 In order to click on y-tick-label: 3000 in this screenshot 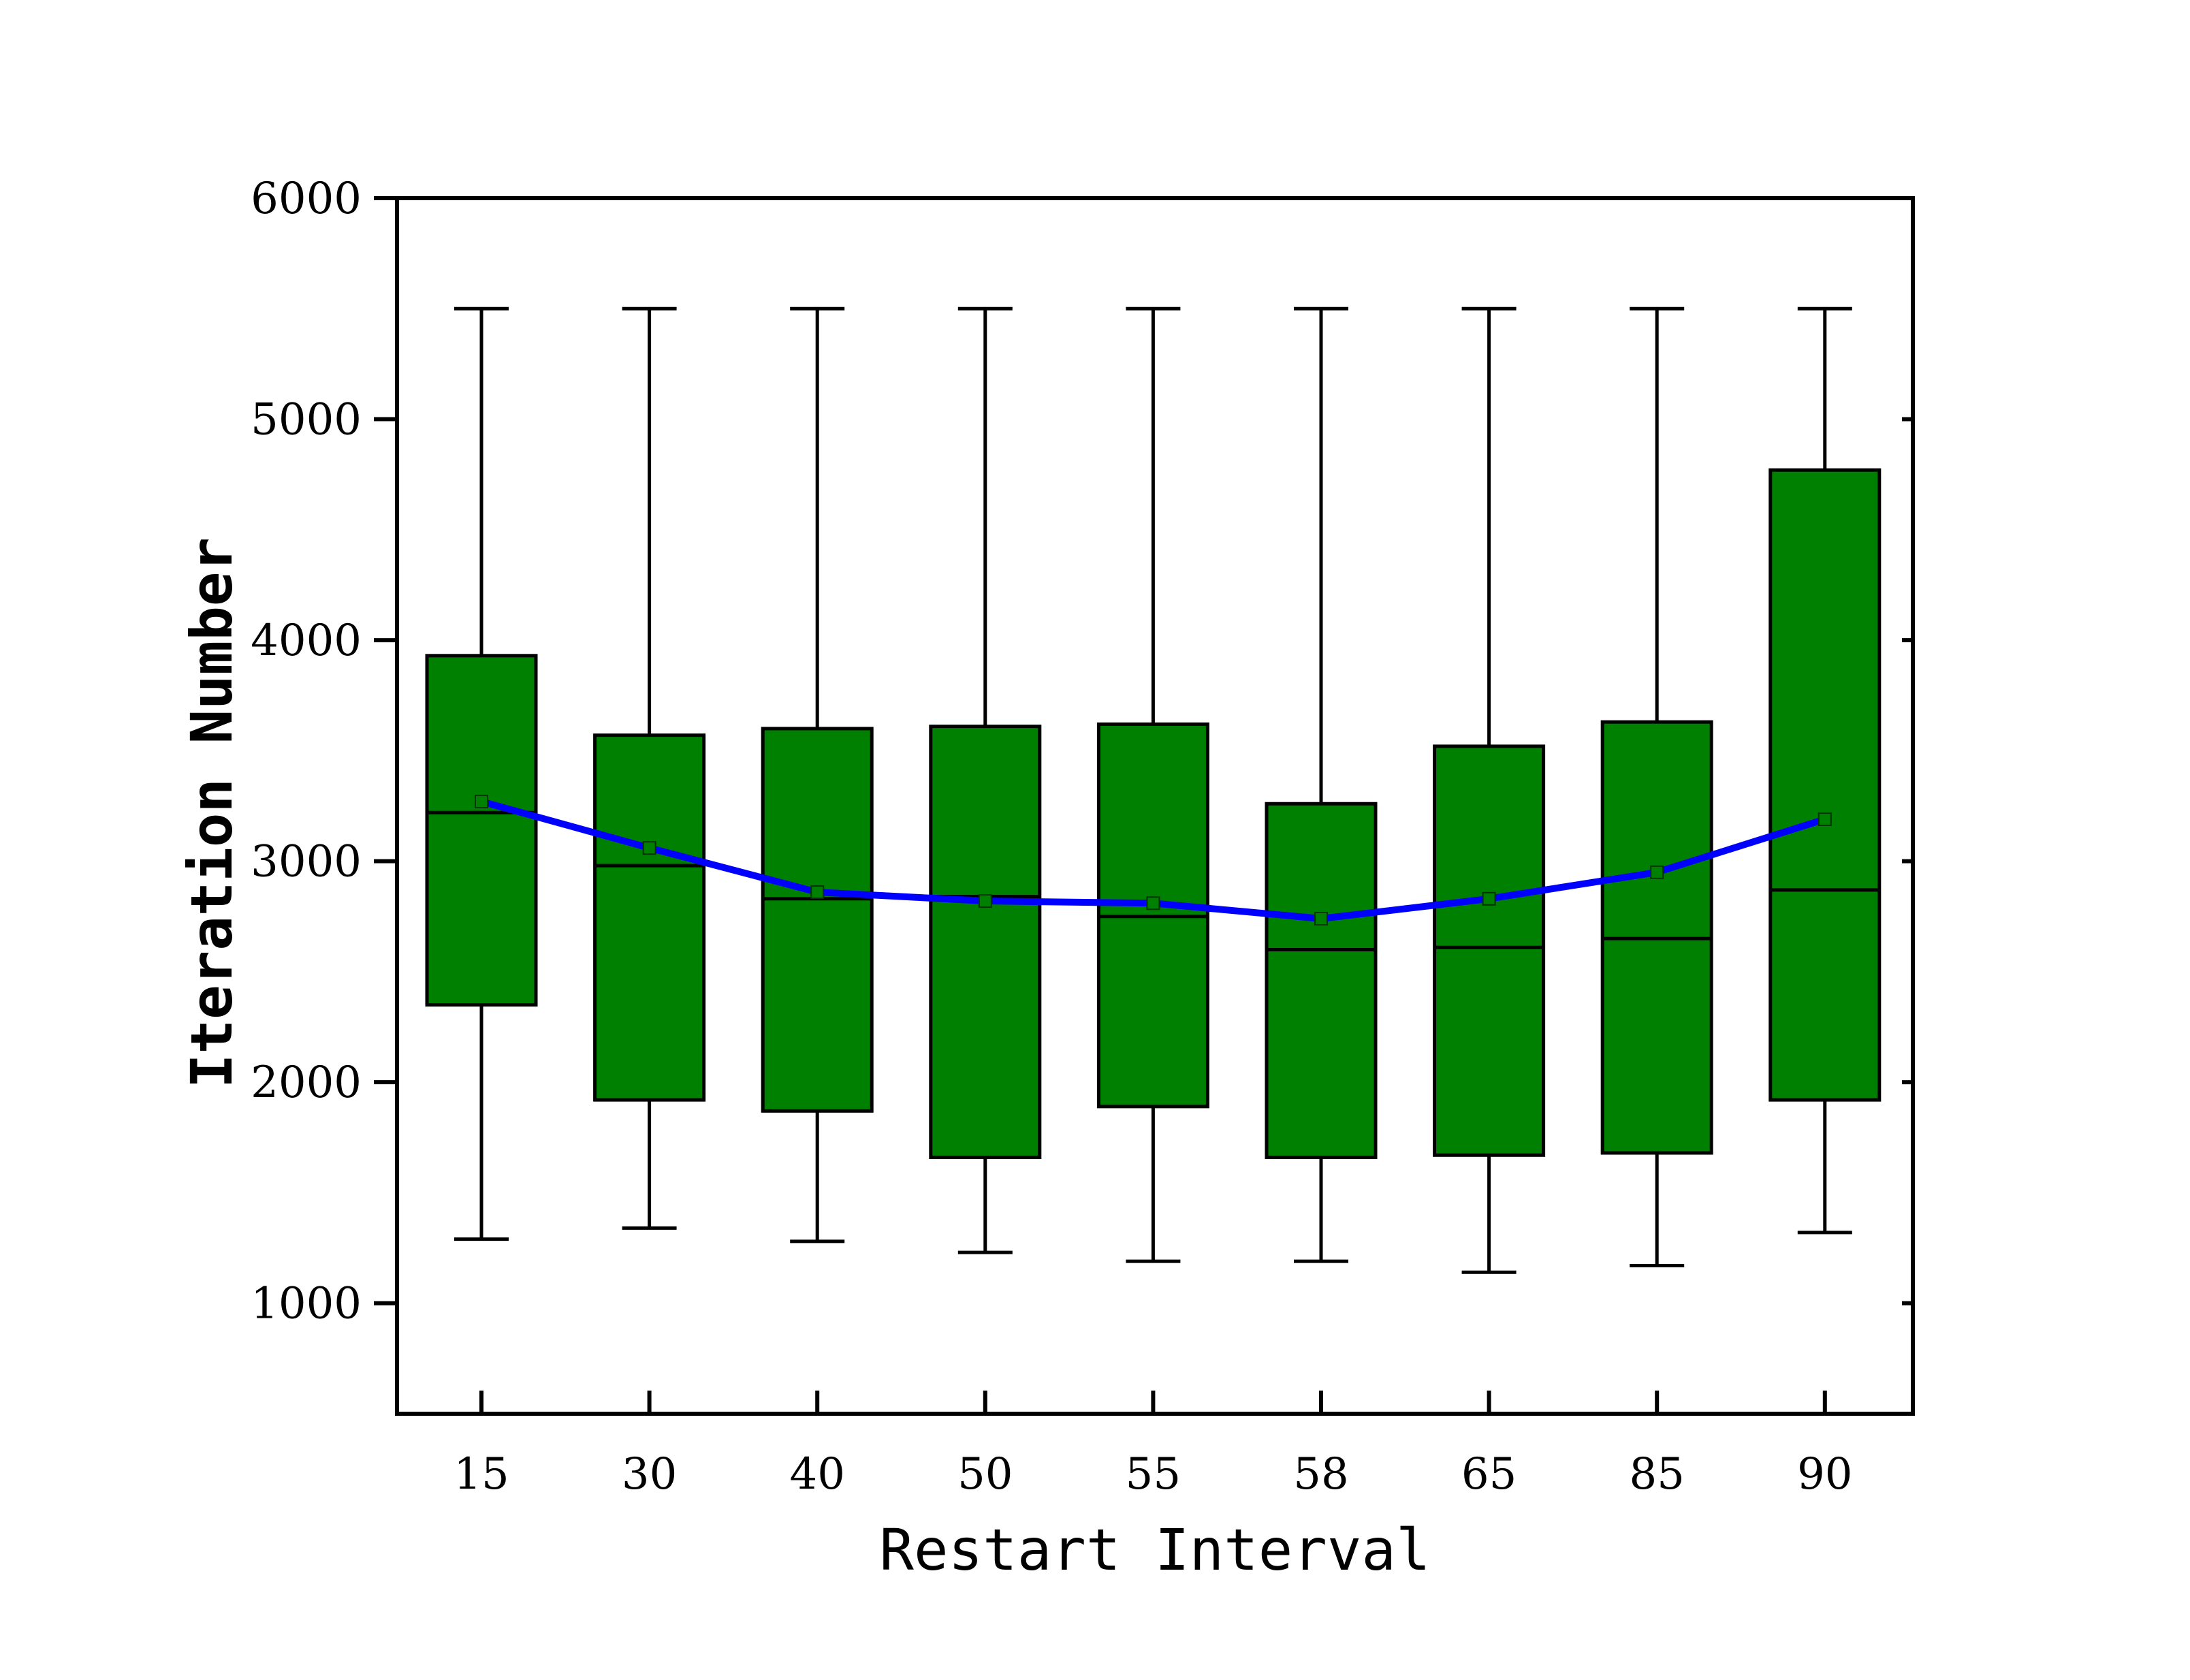, I will do `click(306, 862)`.